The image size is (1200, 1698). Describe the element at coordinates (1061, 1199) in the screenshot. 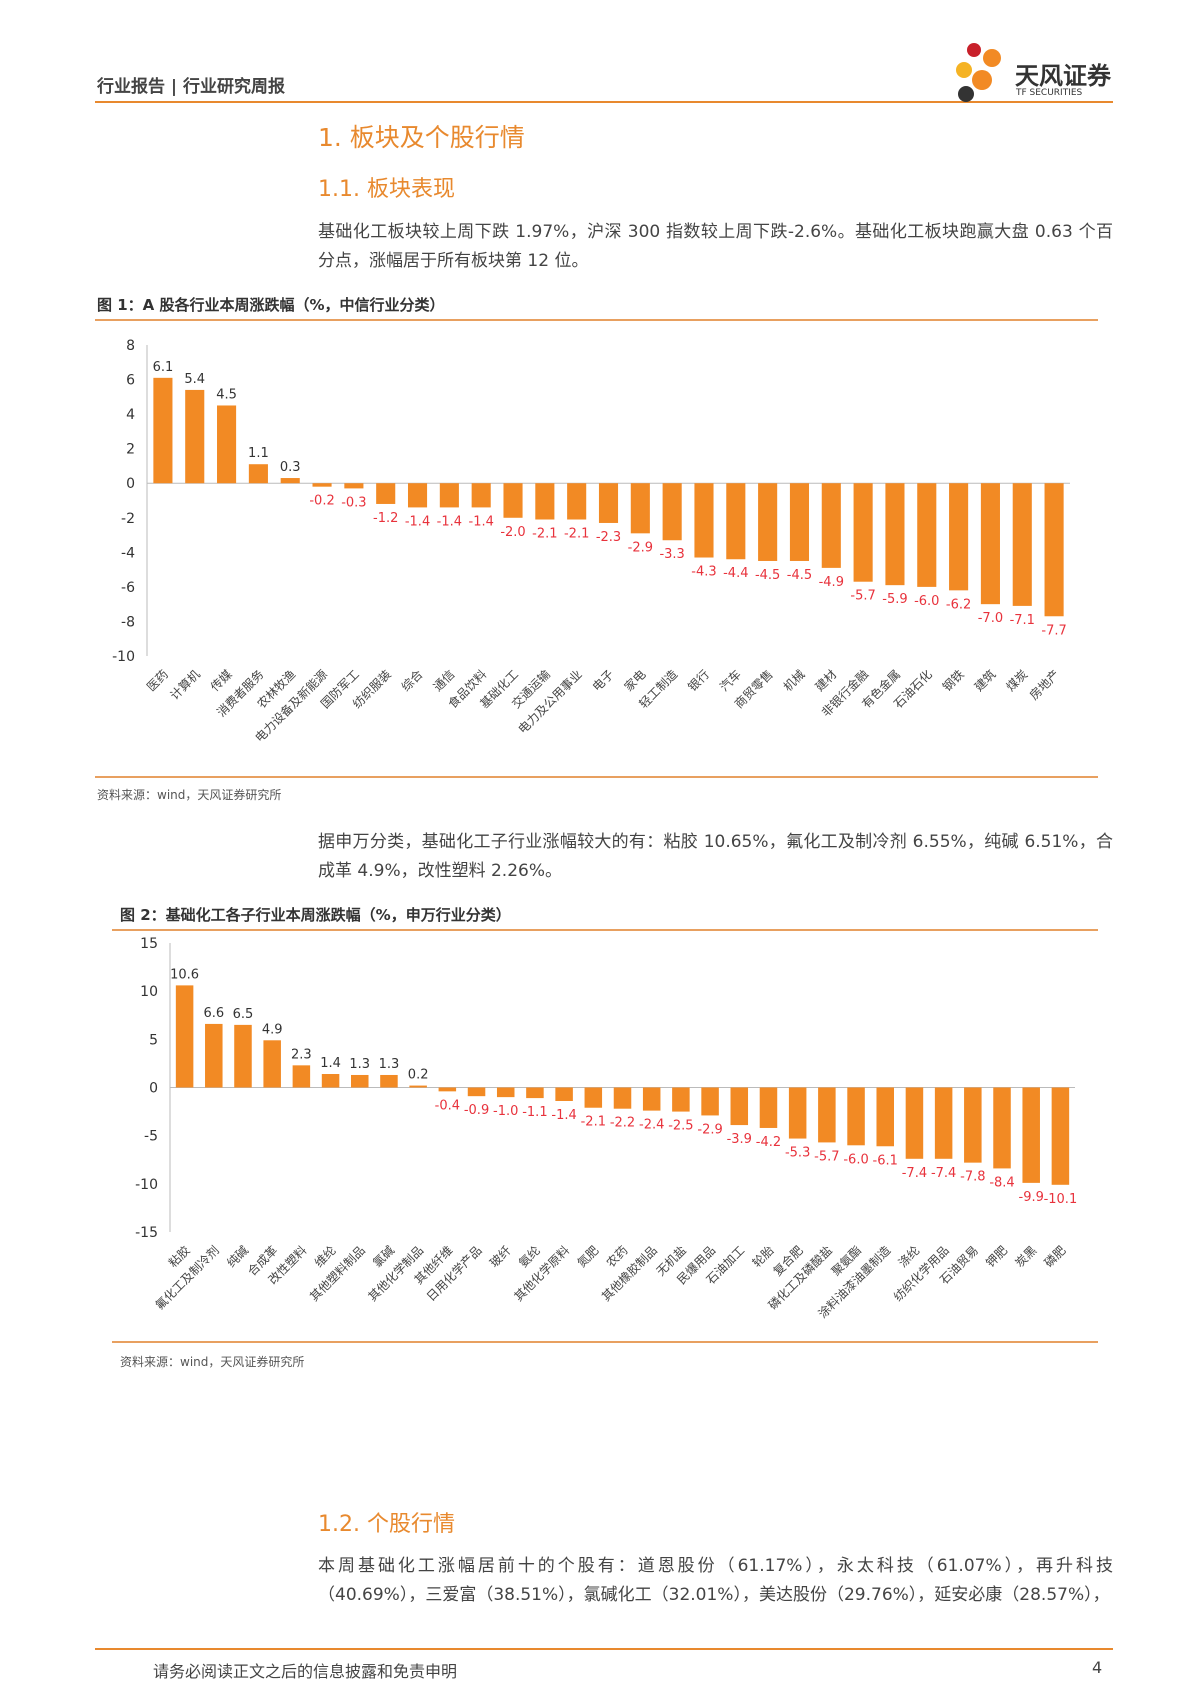

I see `data-label: -10.1` at that location.